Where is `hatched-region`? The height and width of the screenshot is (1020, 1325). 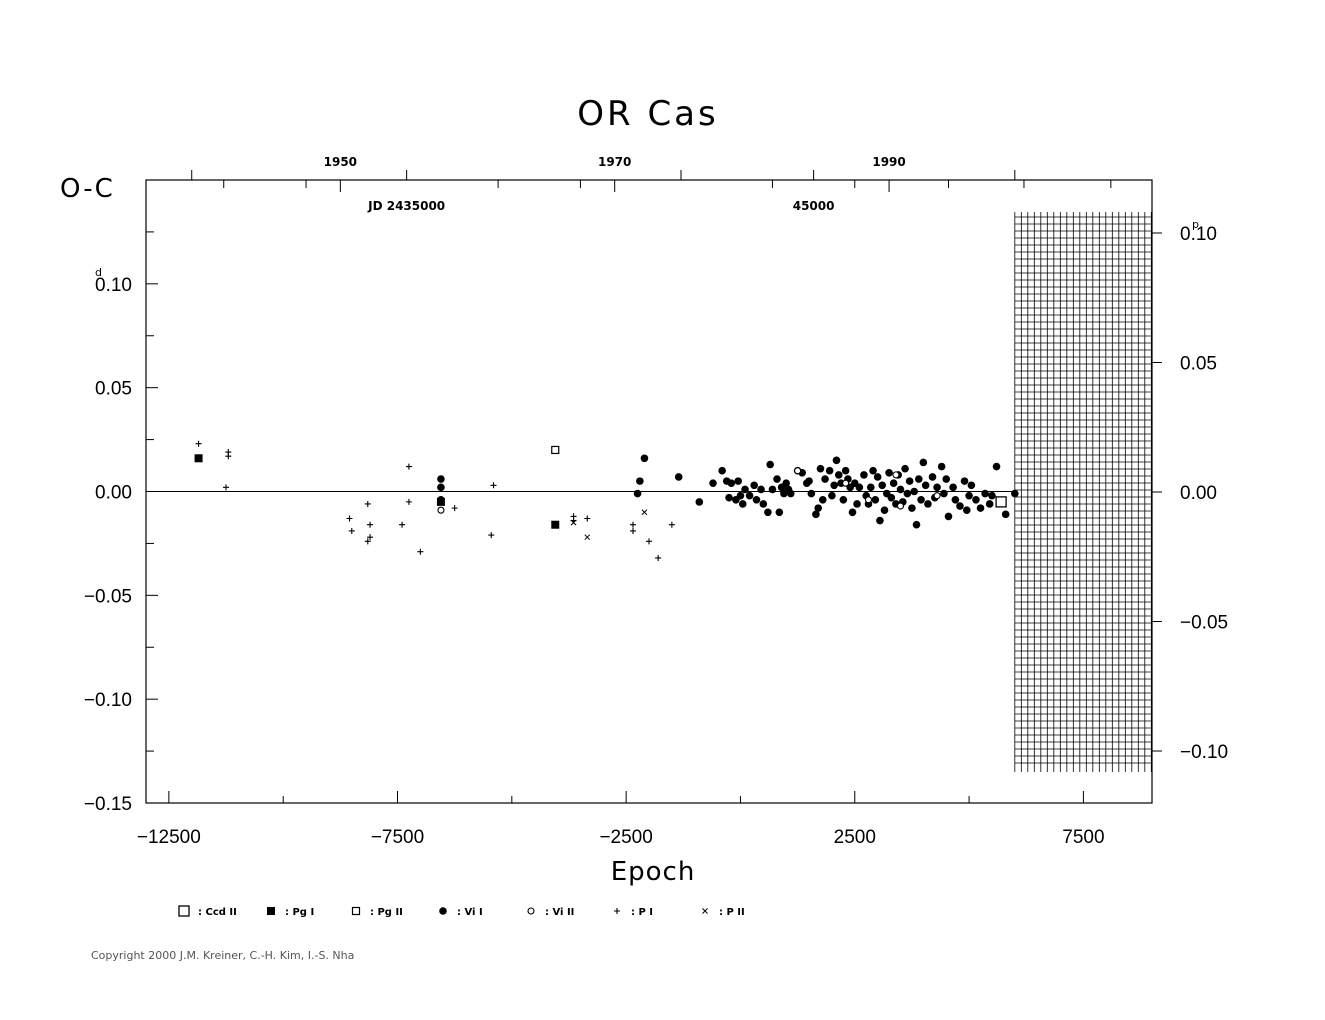 hatched-region is located at coordinates (1083, 492).